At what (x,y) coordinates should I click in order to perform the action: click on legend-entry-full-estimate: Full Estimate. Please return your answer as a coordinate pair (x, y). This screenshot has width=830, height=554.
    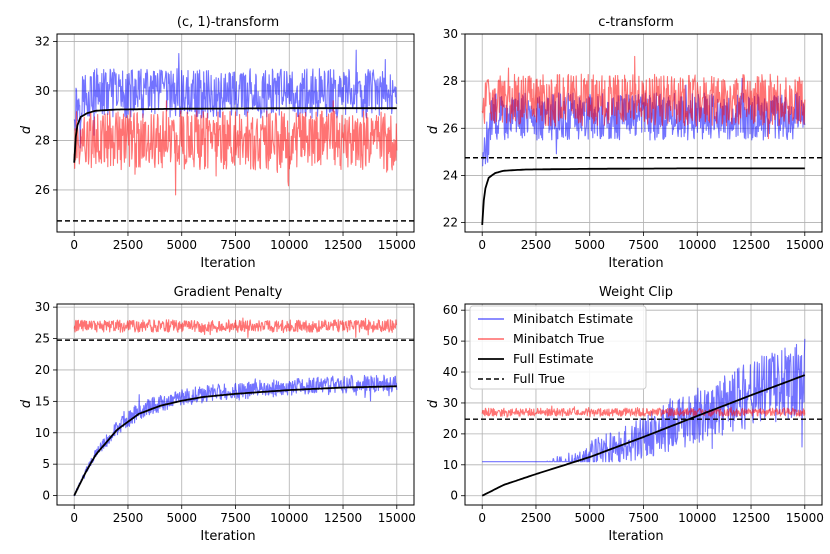
    Looking at the image, I should click on (553, 358).